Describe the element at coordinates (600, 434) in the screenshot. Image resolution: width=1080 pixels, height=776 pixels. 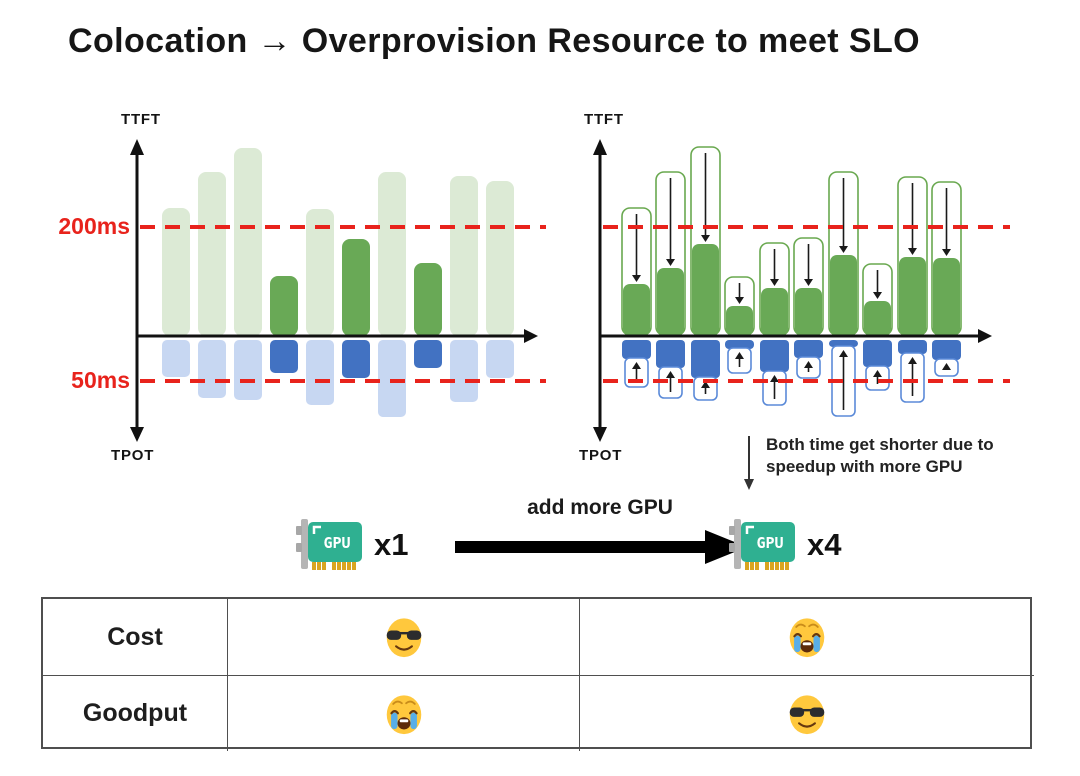
I see `y-axis-down-arrow` at that location.